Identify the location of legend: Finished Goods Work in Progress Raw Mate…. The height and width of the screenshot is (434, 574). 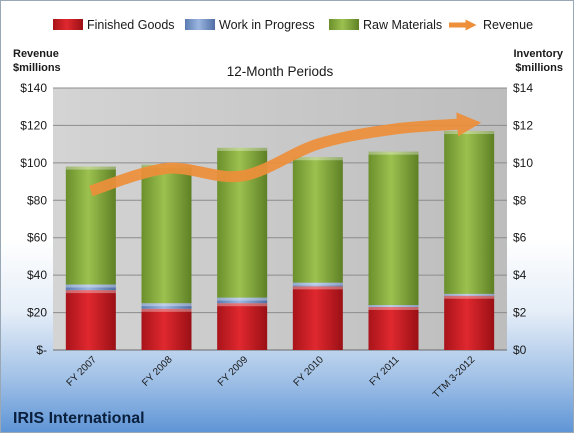
(293, 25).